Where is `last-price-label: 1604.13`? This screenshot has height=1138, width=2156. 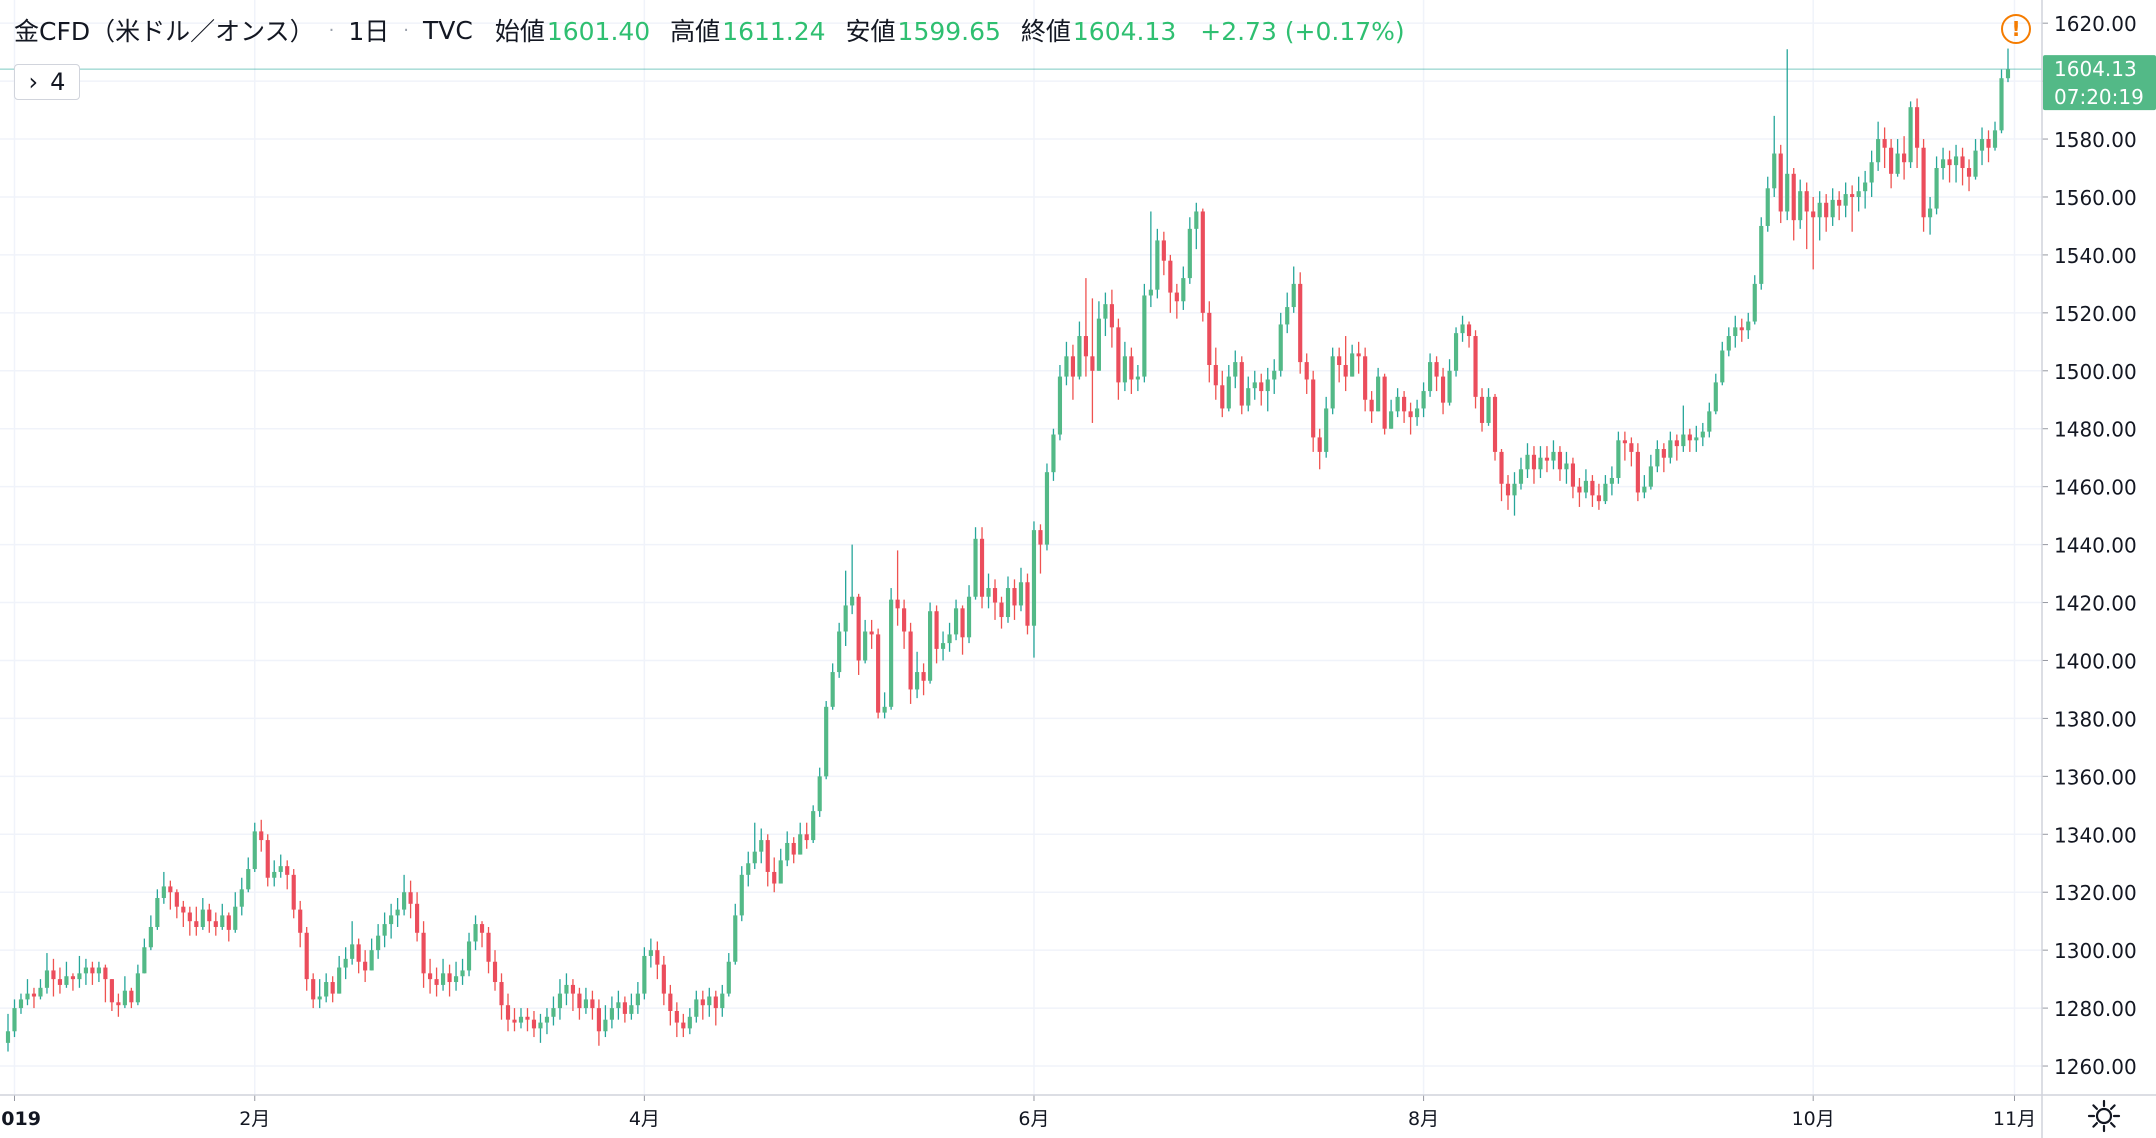 last-price-label: 1604.13 is located at coordinates (2095, 69).